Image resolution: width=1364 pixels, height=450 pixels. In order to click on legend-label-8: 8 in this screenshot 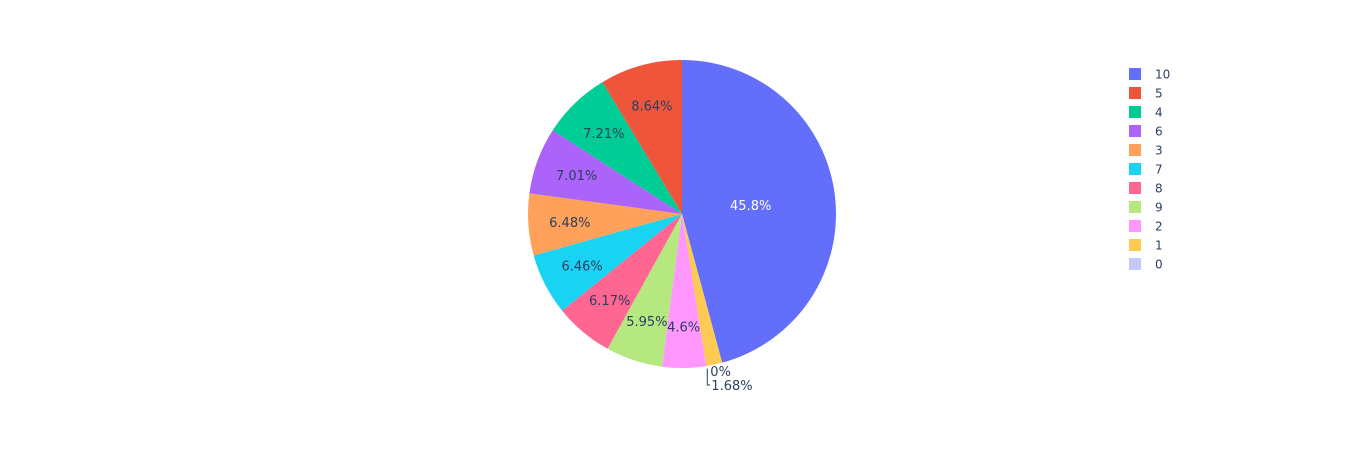, I will do `click(1159, 189)`.